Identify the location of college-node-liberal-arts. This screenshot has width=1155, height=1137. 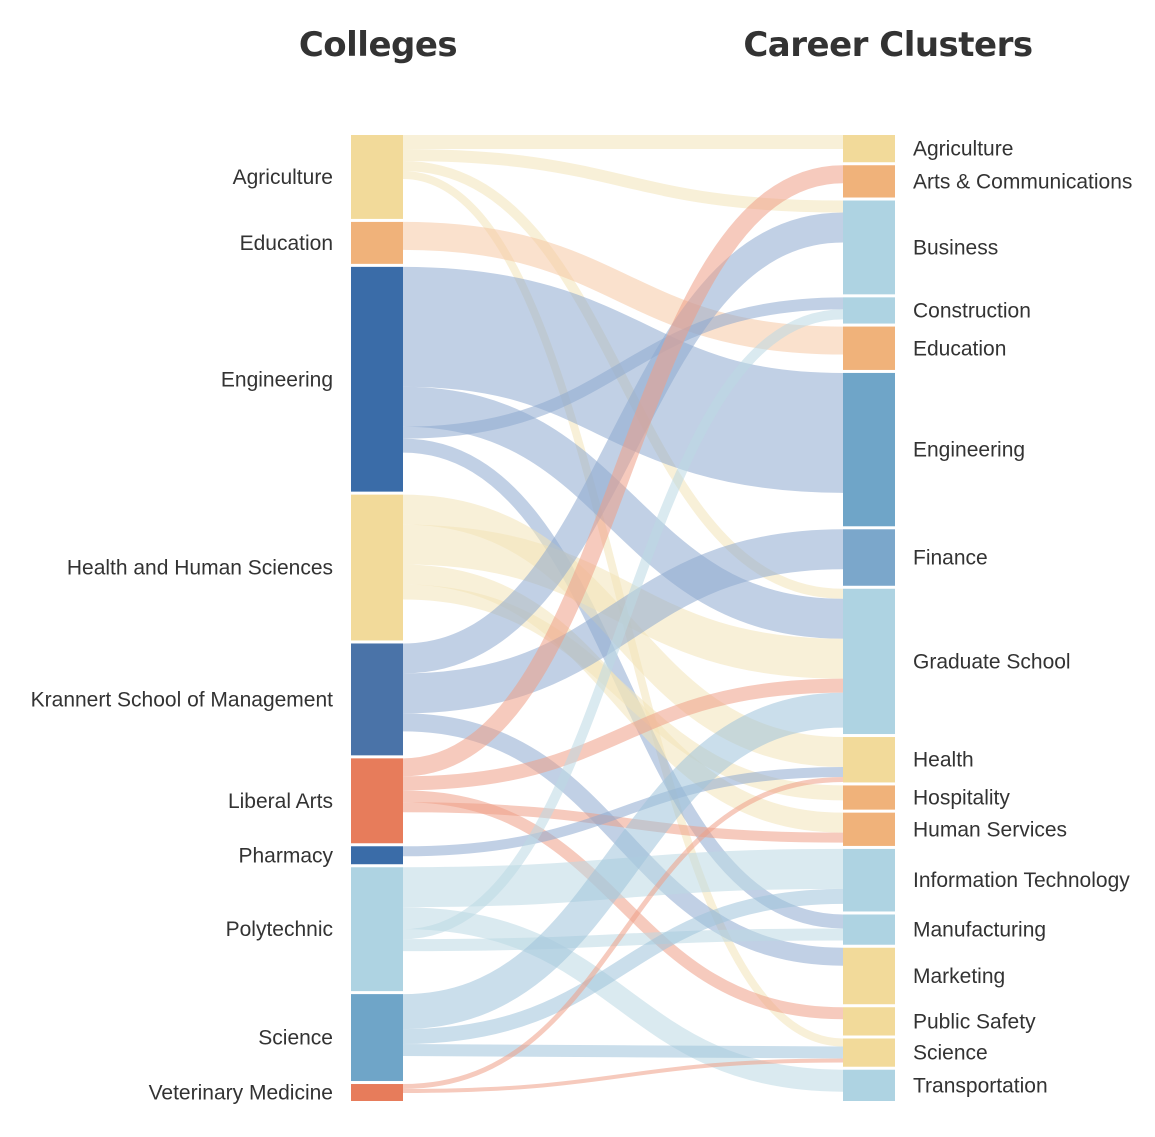
(377, 801).